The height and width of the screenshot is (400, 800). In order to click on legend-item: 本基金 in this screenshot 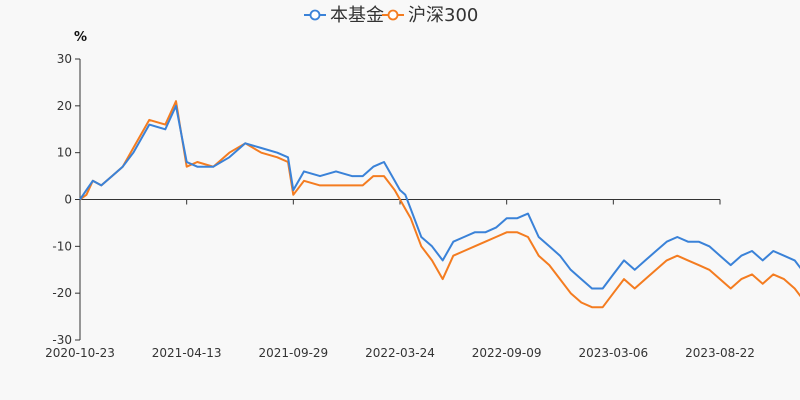, I will do `click(344, 15)`.